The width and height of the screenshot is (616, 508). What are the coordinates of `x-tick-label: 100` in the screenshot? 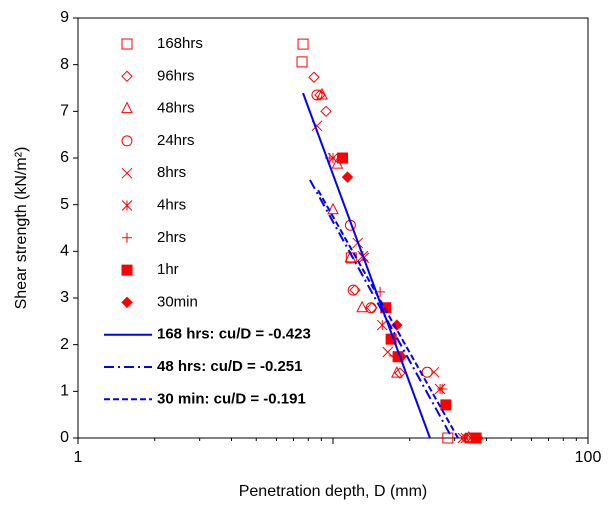 It's located at (588, 457).